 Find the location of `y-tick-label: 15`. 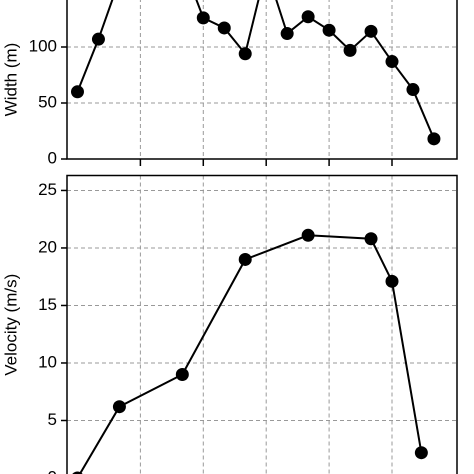

y-tick-label: 15 is located at coordinates (47, 304).